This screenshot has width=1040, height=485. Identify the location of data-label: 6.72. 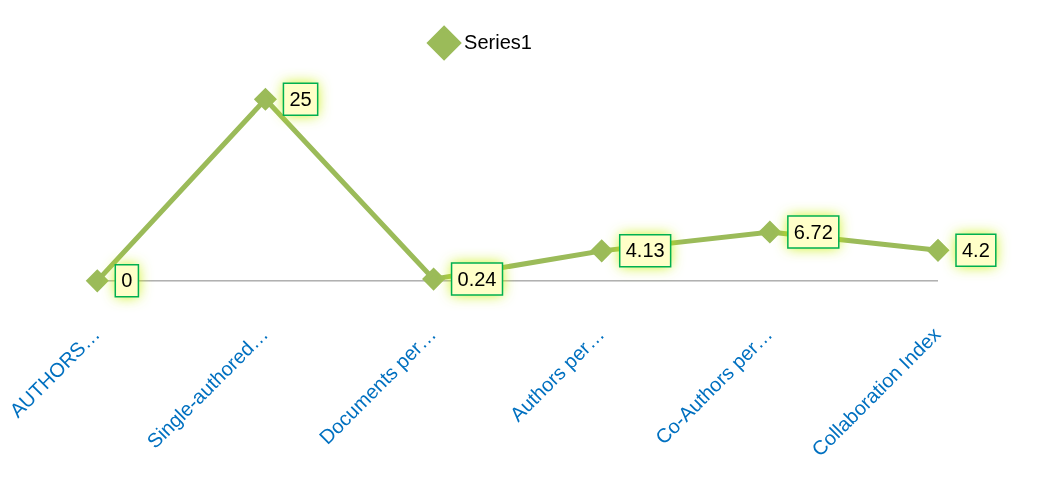
(813, 231).